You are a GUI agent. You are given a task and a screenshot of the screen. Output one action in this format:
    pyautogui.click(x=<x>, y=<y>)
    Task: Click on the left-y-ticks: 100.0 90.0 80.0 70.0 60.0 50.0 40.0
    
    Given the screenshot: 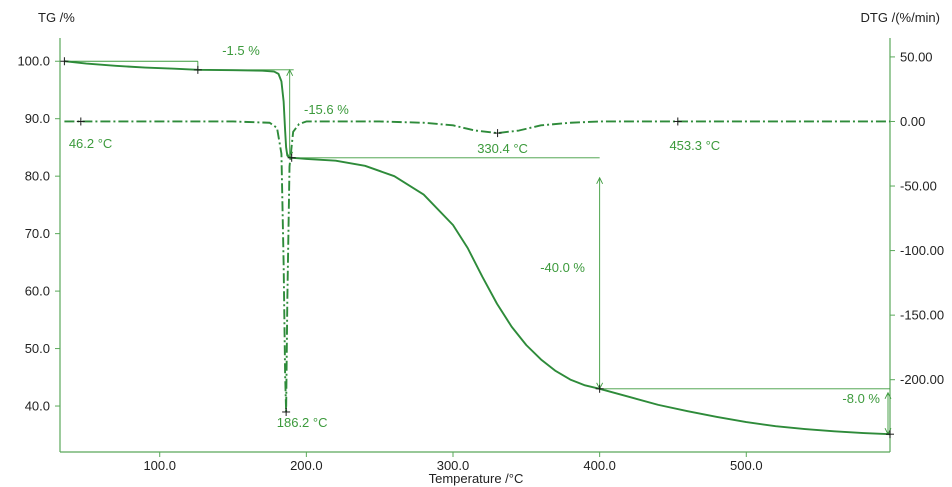 What is the action you would take?
    pyautogui.click(x=38, y=234)
    